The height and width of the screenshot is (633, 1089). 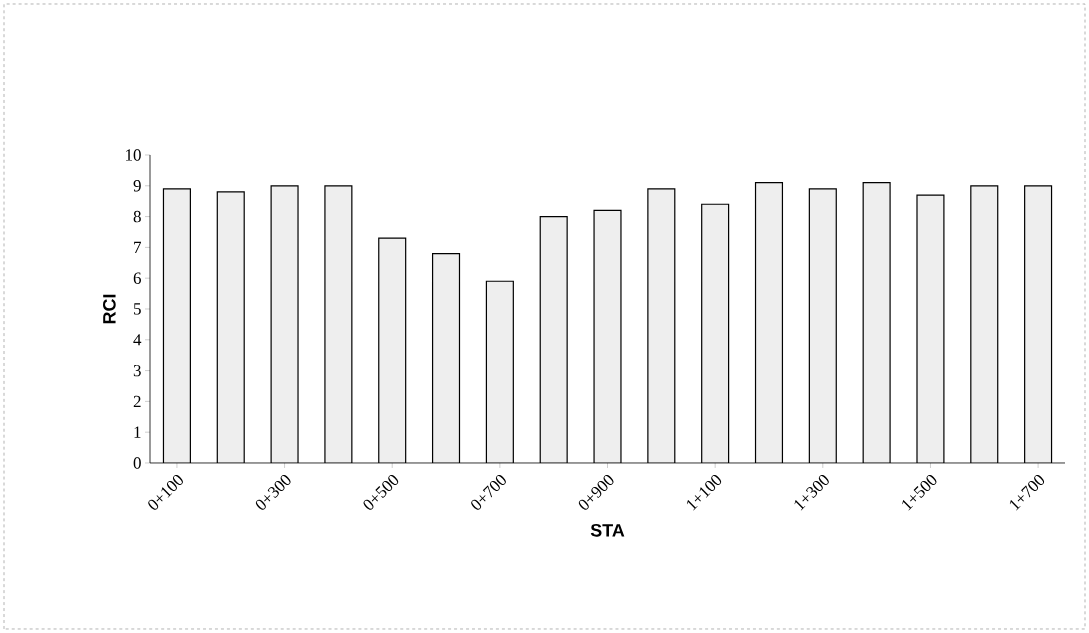 What do you see at coordinates (137, 463) in the screenshot?
I see `y-tick-label: 0` at bounding box center [137, 463].